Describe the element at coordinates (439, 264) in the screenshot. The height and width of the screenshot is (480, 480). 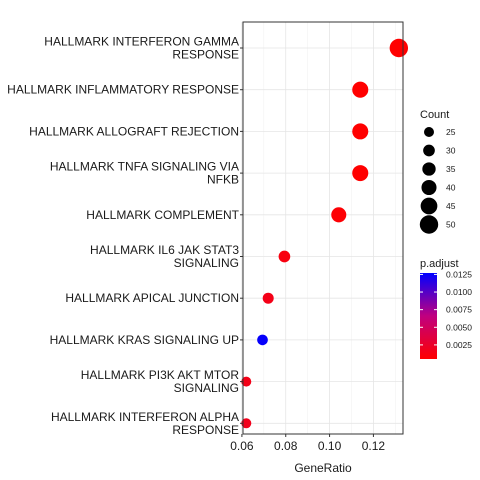
I see `p-adjust-legend-title: p.adjust` at that location.